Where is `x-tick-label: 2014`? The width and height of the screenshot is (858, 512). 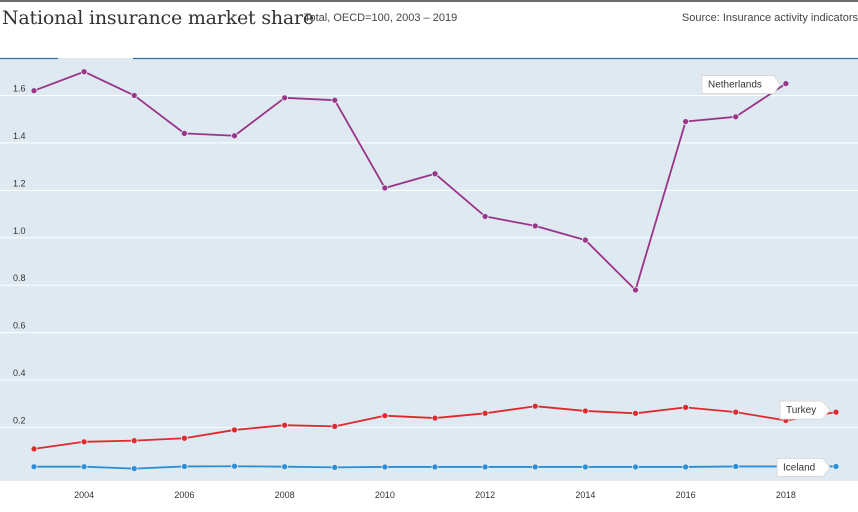 x-tick-label: 2014 is located at coordinates (585, 495).